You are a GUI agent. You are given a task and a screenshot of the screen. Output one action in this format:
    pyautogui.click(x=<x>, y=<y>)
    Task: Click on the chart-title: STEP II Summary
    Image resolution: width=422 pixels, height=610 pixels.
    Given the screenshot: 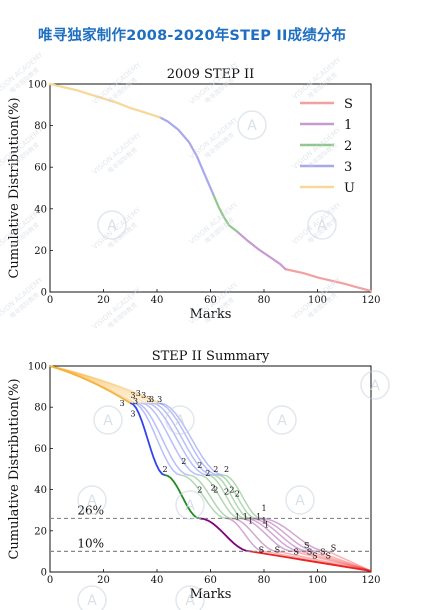 What is the action you would take?
    pyautogui.click(x=211, y=356)
    